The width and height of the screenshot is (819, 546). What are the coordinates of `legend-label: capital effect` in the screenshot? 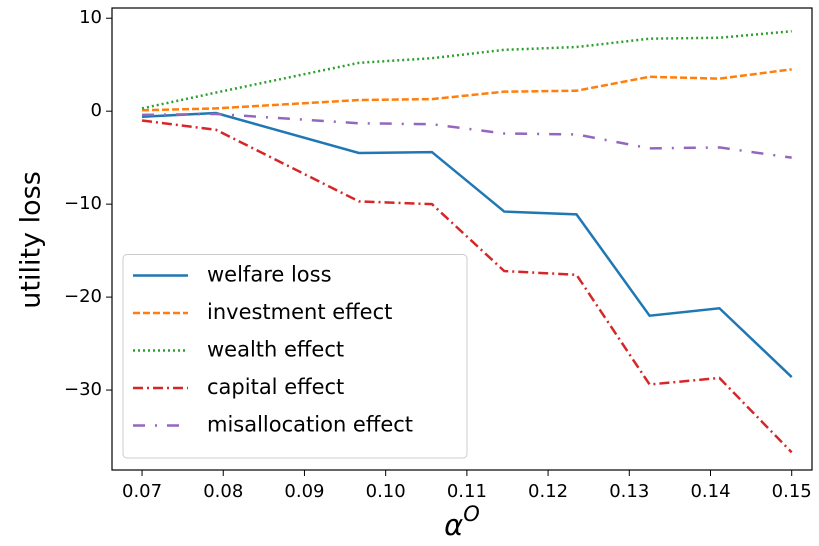 It's located at (275, 387).